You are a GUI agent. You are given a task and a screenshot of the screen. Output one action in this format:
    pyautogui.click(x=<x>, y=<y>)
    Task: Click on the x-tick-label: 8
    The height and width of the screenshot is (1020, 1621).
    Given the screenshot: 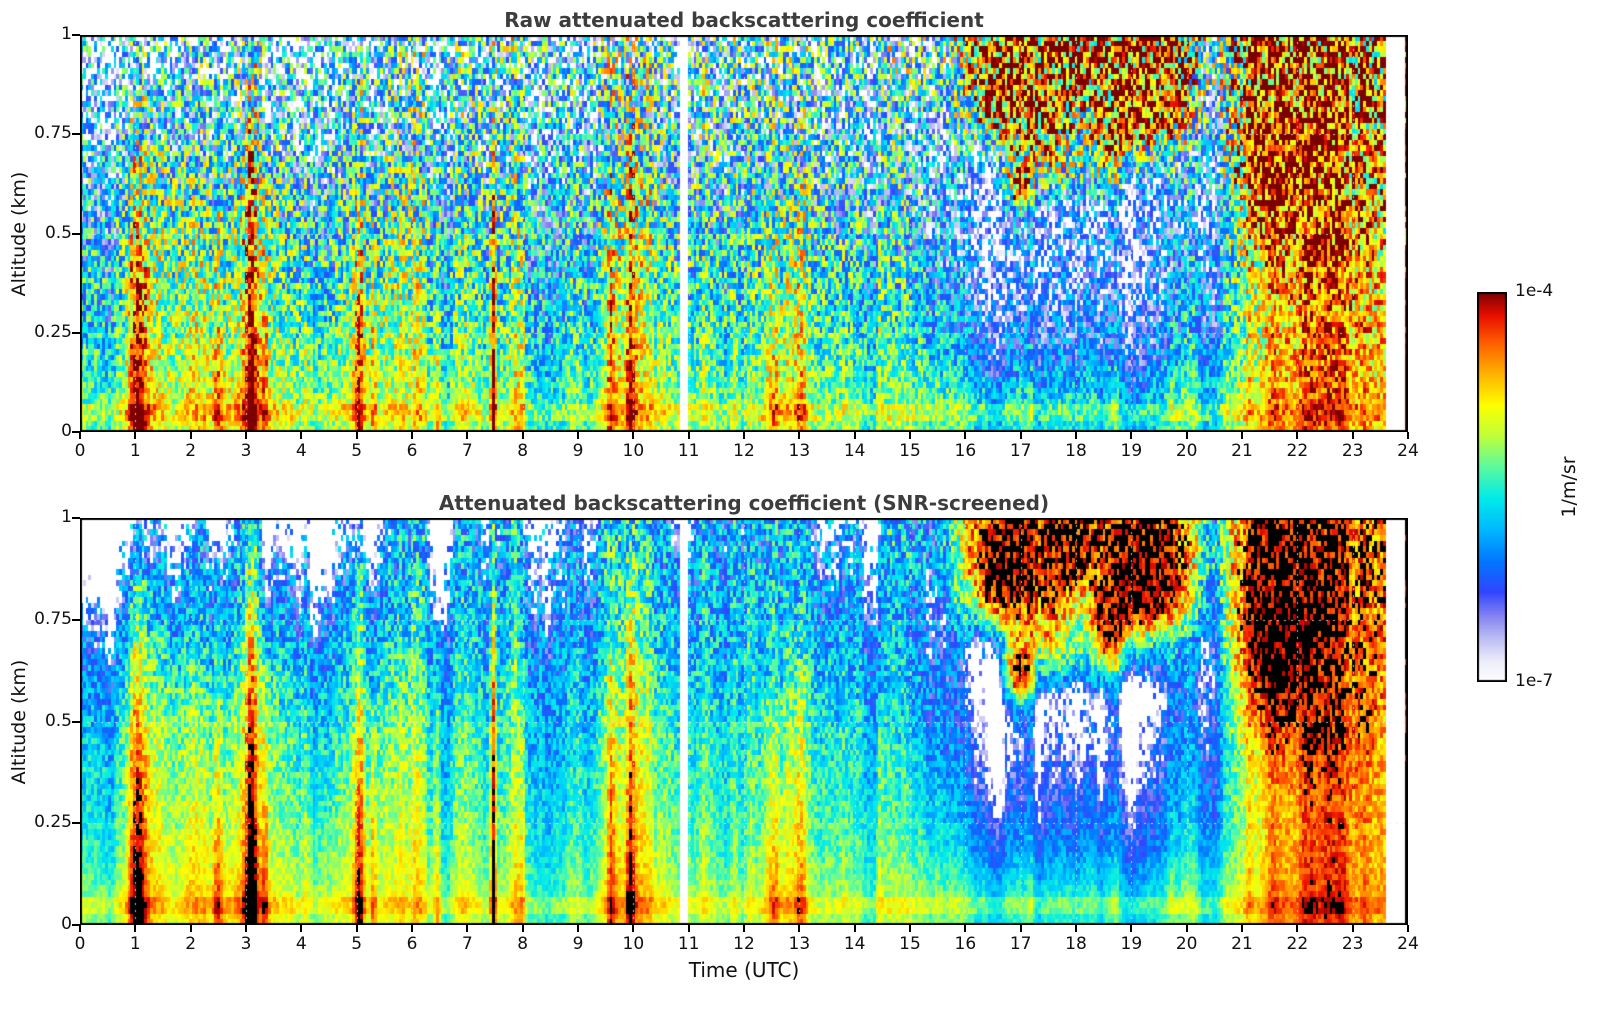 What is the action you would take?
    pyautogui.click(x=523, y=451)
    